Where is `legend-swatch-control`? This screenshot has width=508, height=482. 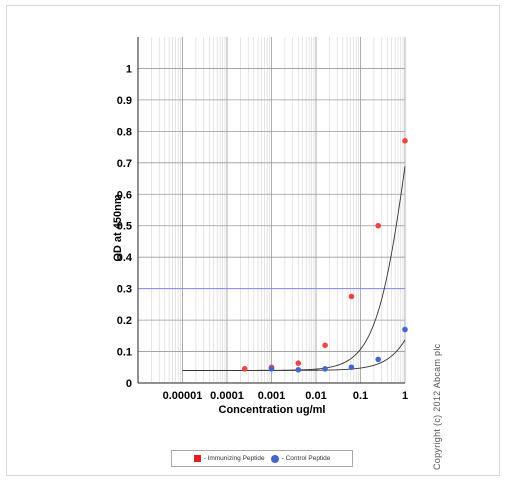
legend-swatch-control is located at coordinates (274, 458).